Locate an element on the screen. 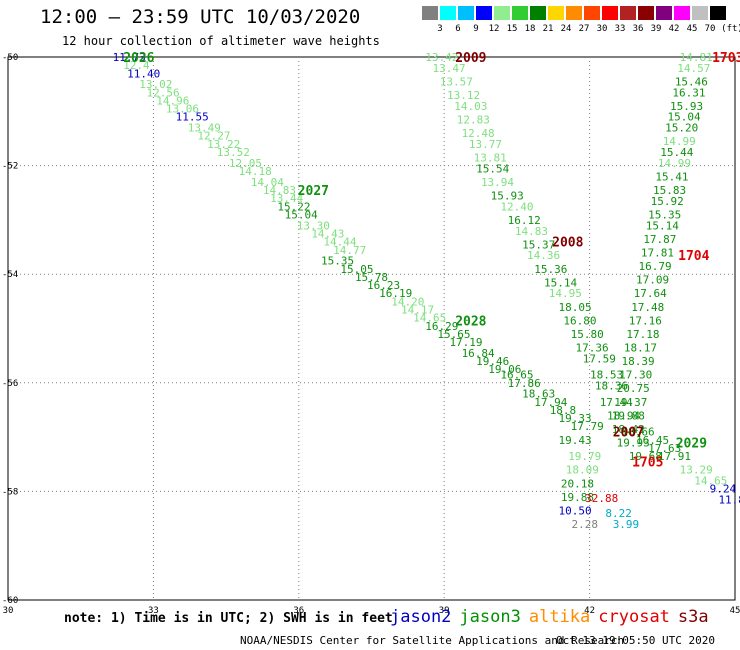  swh-value-label: 17.36 is located at coordinates (591, 348).